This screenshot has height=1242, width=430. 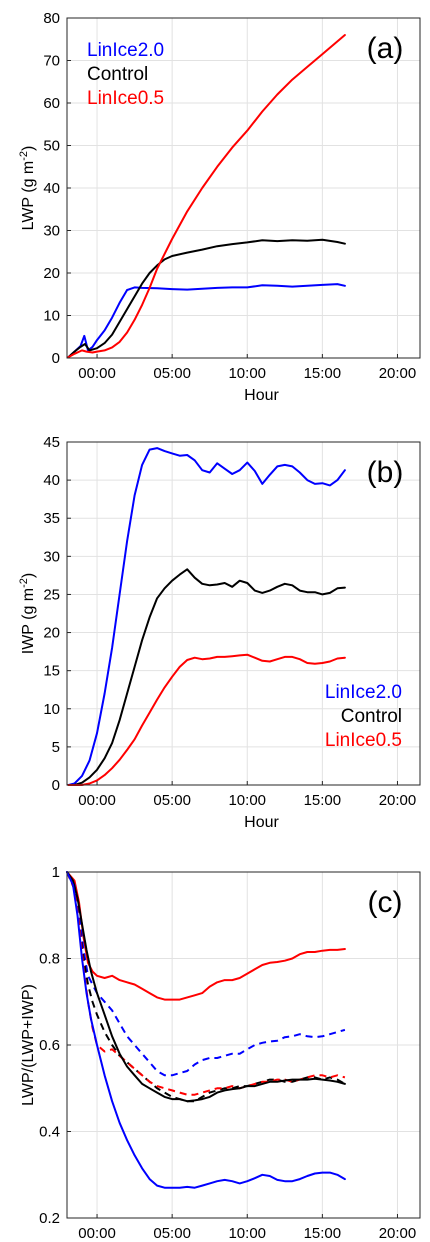 I want to click on y-tick-label: 80, so click(x=51, y=18).